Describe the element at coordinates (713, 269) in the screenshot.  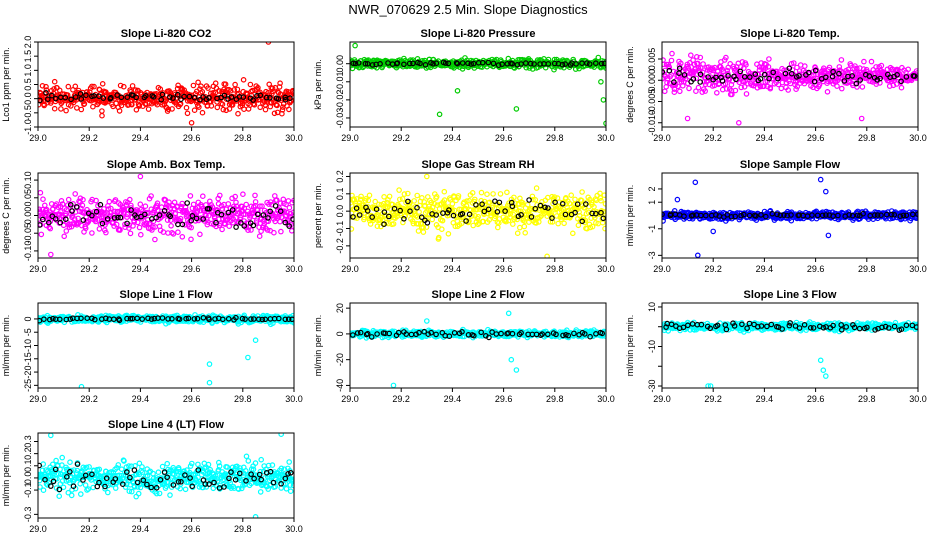
I see `x-tick-label: 29.2` at that location.